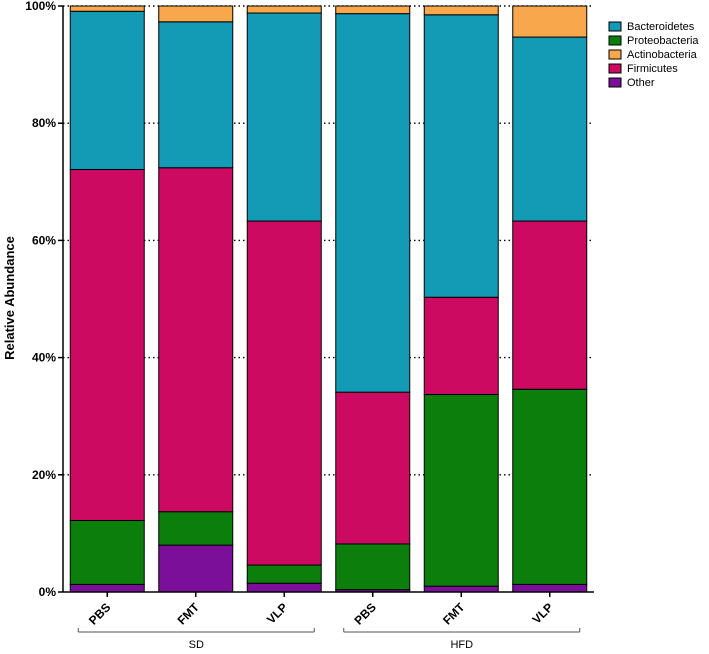  What do you see at coordinates (661, 27) in the screenshot?
I see `legend-label: Bacteroidetes` at bounding box center [661, 27].